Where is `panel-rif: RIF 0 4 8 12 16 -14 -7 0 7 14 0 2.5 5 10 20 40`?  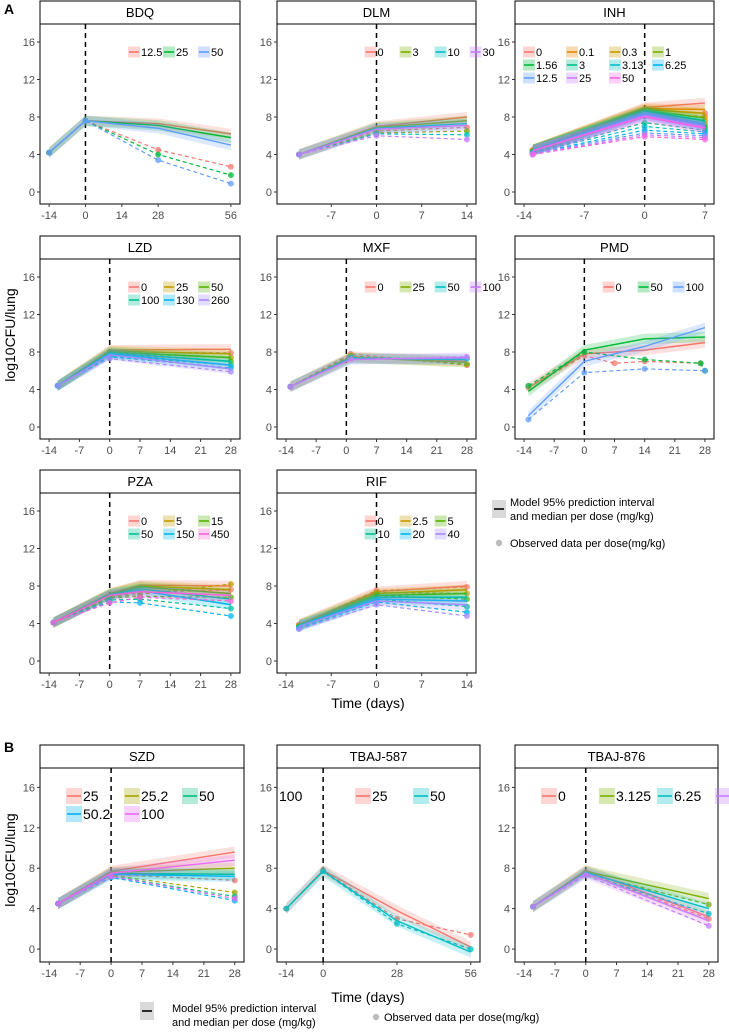 panel-rif: RIF 0 4 8 12 16 -14 -7 0 7 14 0 2.5 5 10 20 40 is located at coordinates (368, 580).